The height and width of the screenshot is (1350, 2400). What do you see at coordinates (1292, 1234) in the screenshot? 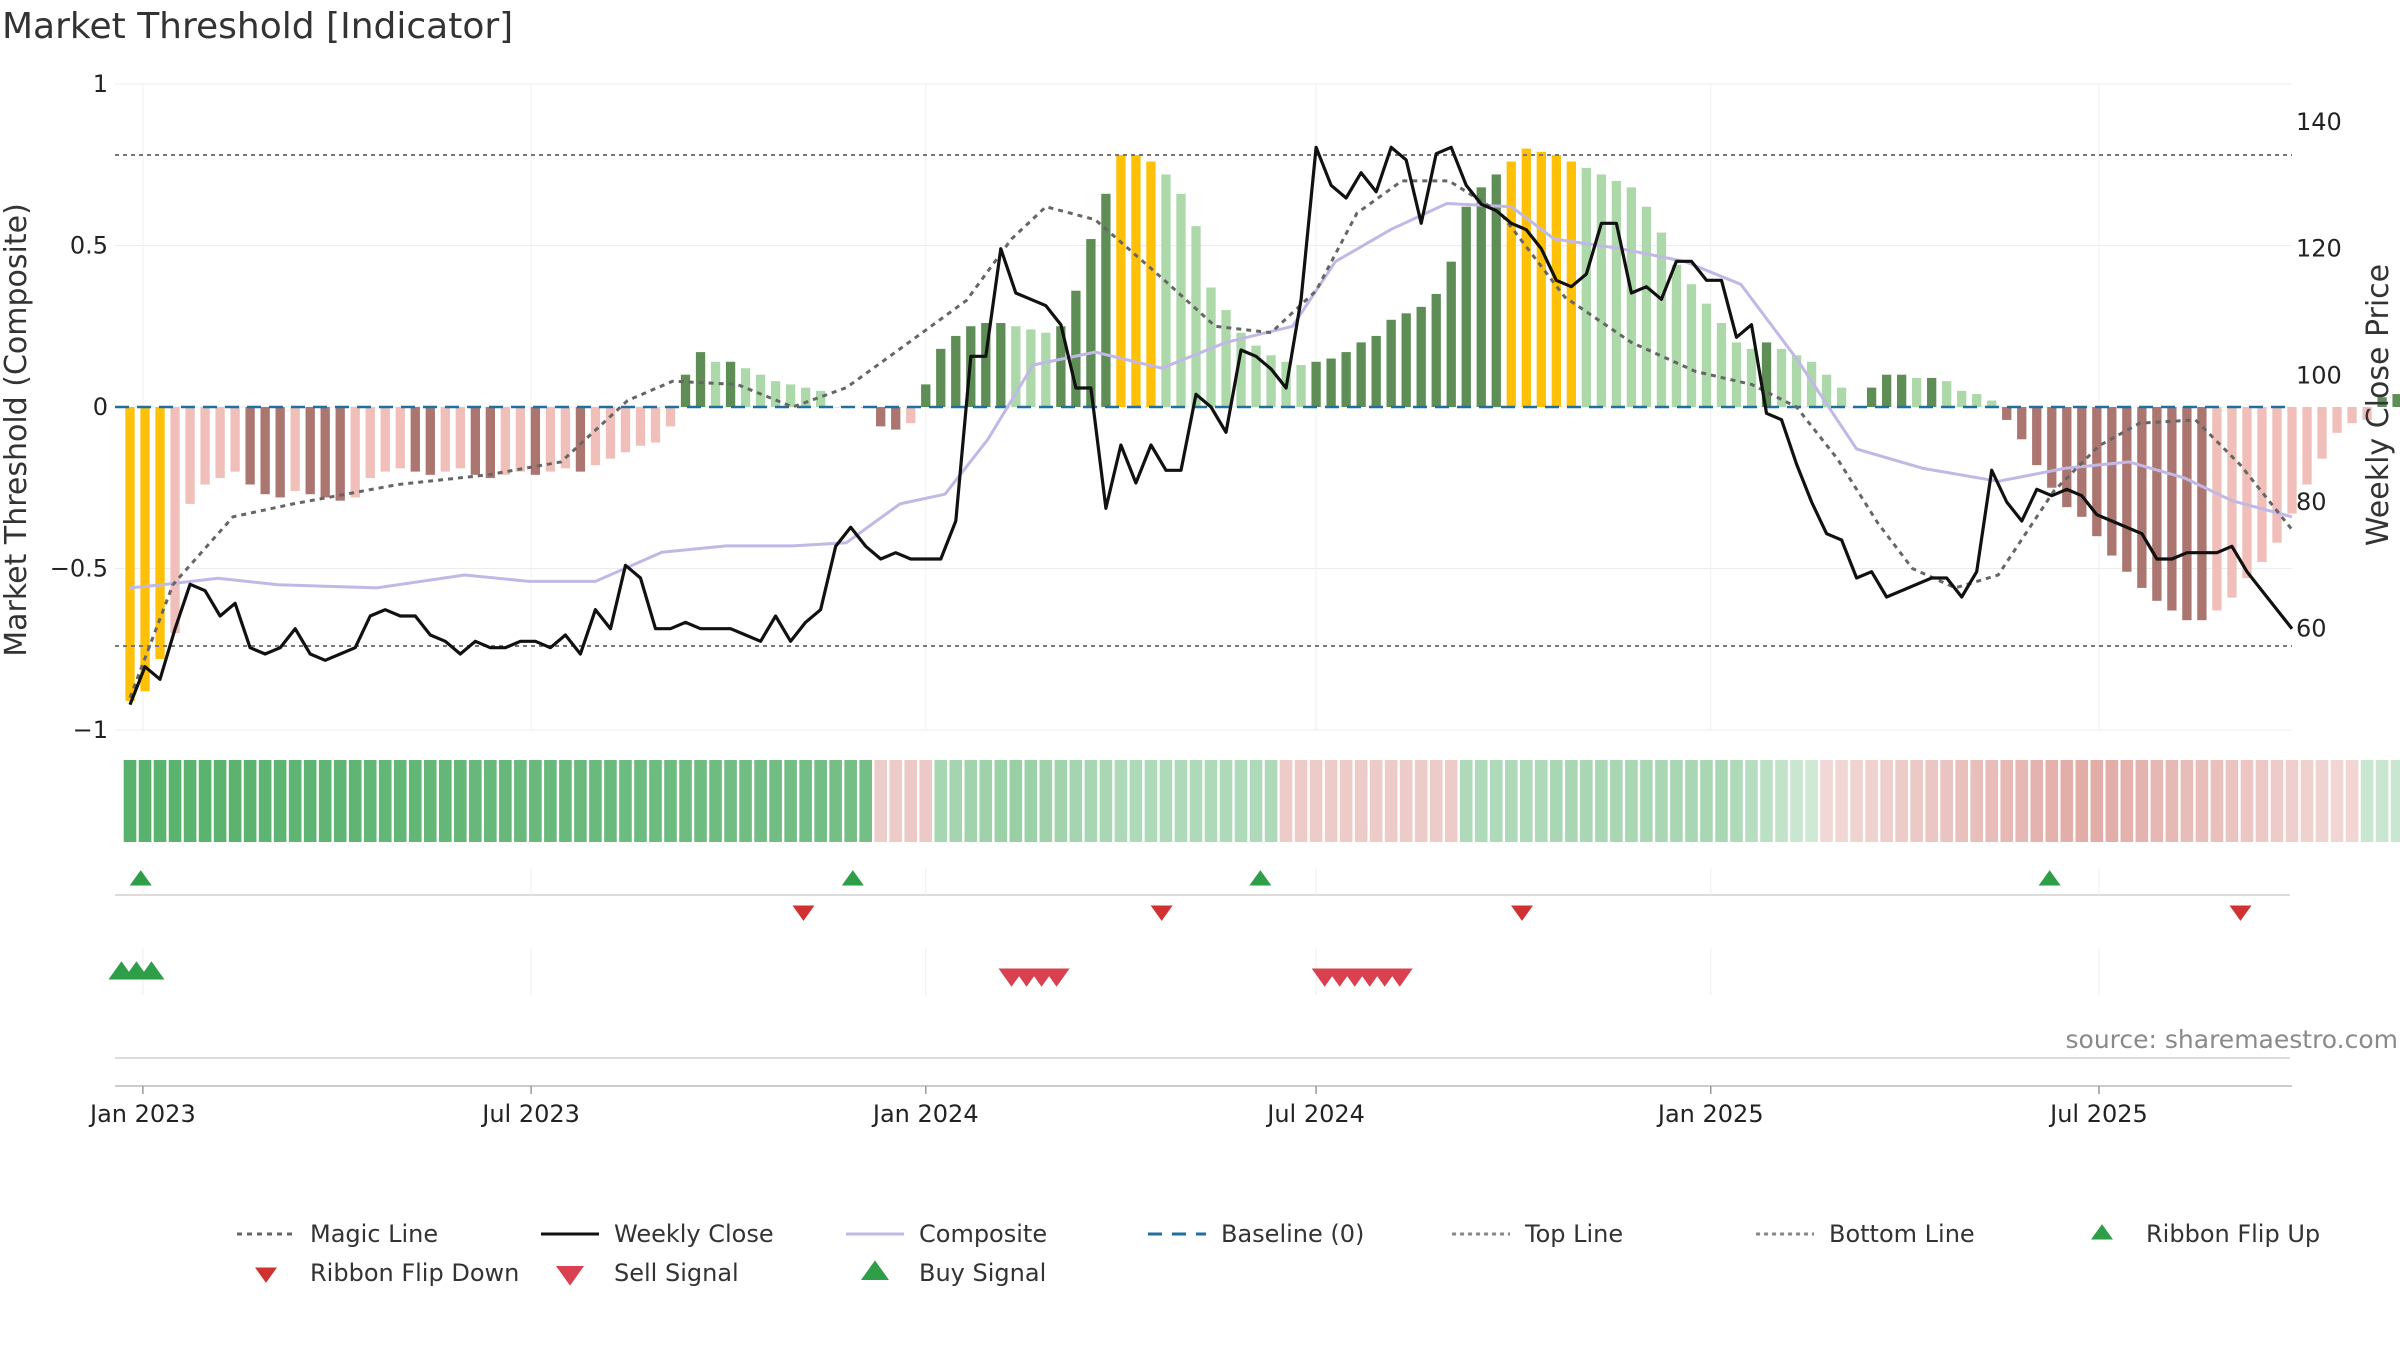
I see `legend-label: Baseline (0)` at bounding box center [1292, 1234].